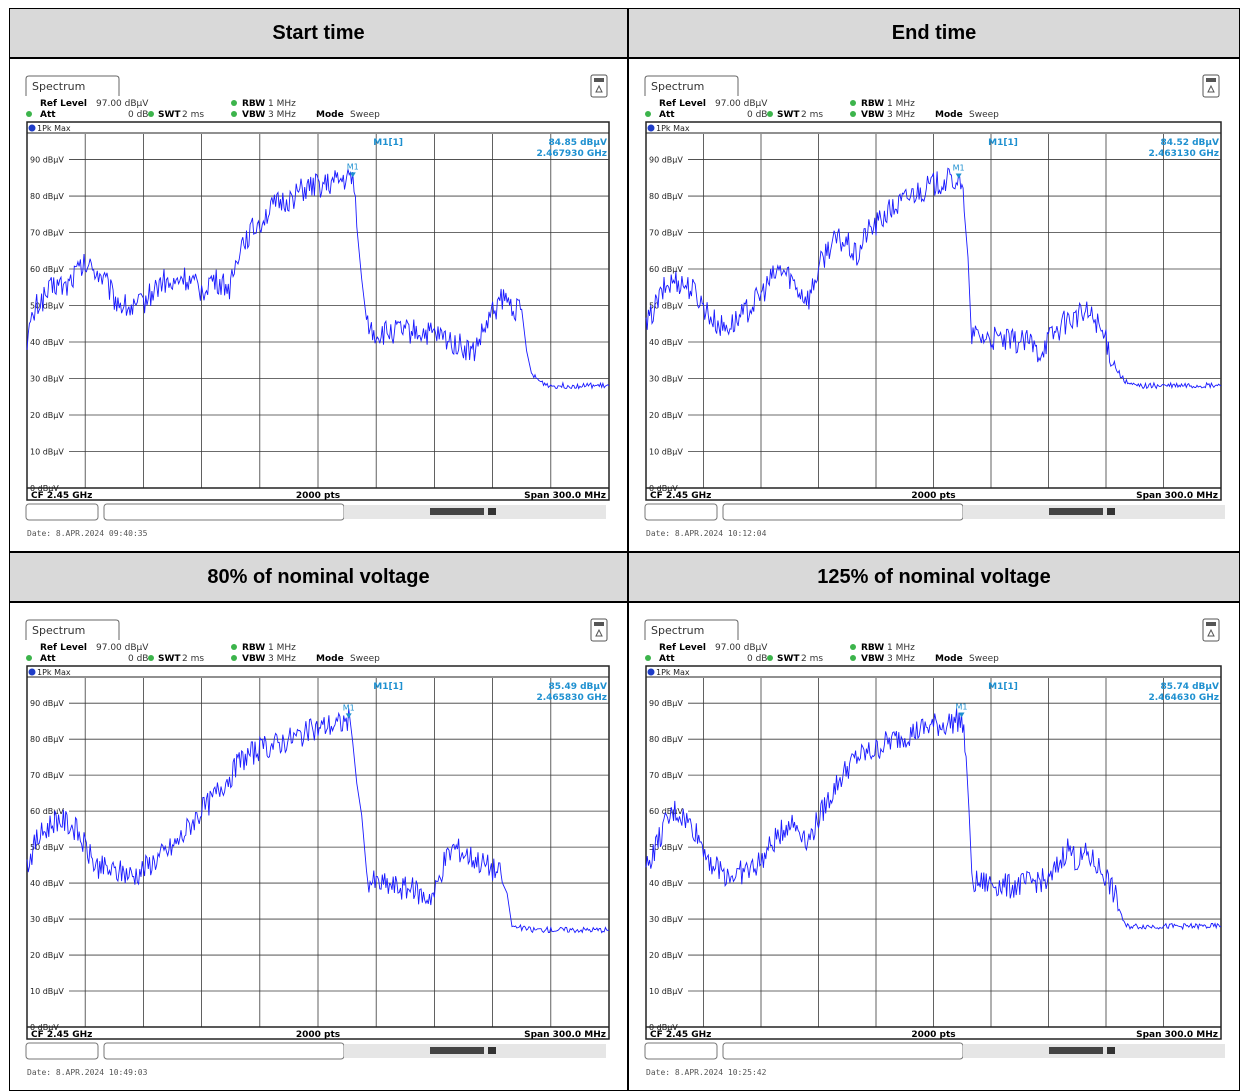 The image size is (1250, 1091). I want to click on marker-readout-freq: 2.464630 GHz, so click(1183, 698).